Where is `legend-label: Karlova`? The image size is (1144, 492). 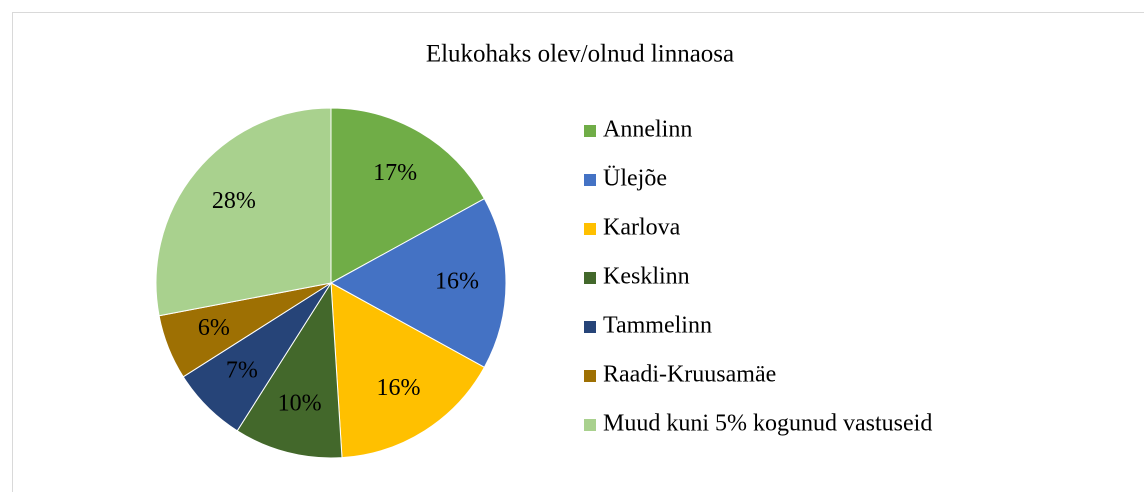
legend-label: Karlova is located at coordinates (642, 228).